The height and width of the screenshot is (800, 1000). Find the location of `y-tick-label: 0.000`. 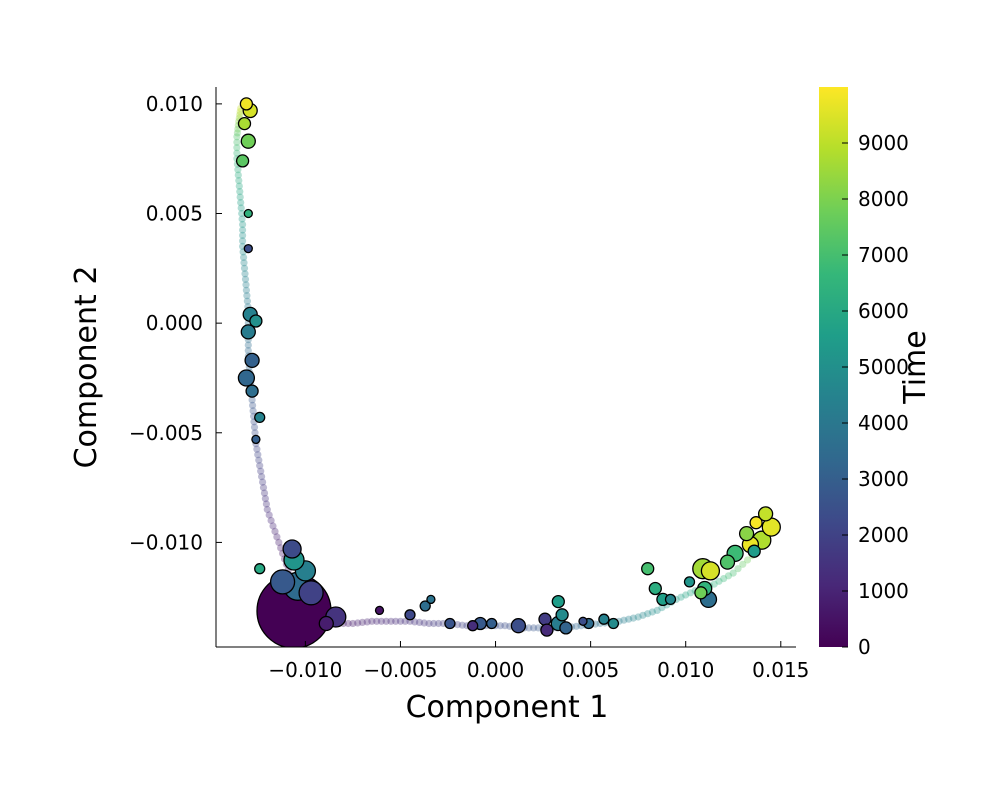

y-tick-label: 0.000 is located at coordinates (174, 323).